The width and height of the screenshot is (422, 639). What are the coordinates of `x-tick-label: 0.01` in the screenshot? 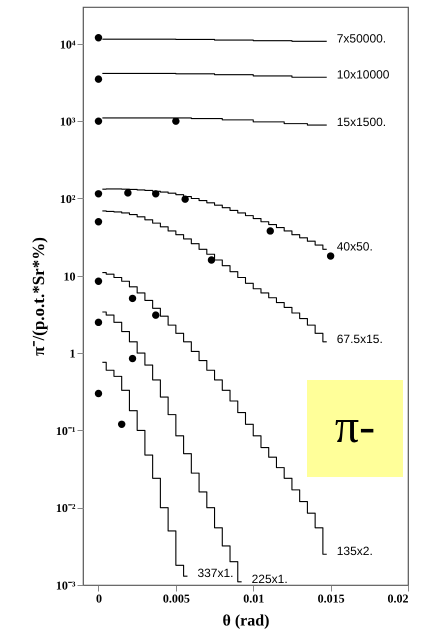 It's located at (253, 599).